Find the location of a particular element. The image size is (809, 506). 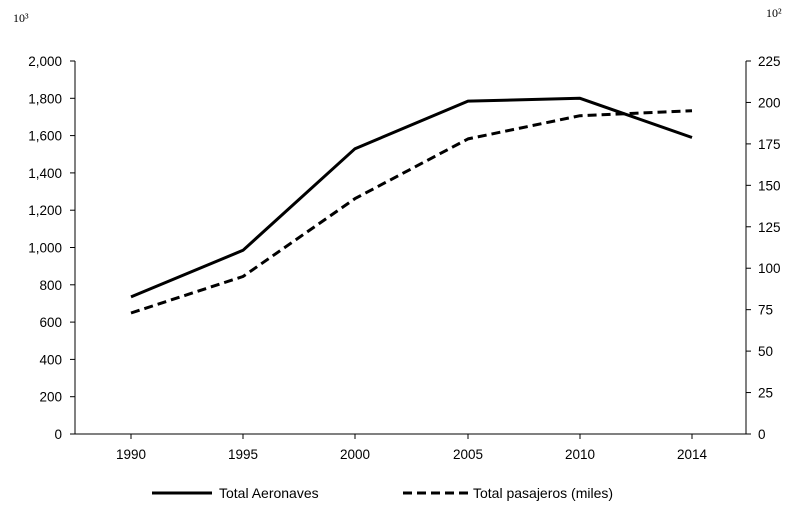

right-tick-label: 50 is located at coordinates (765, 351).